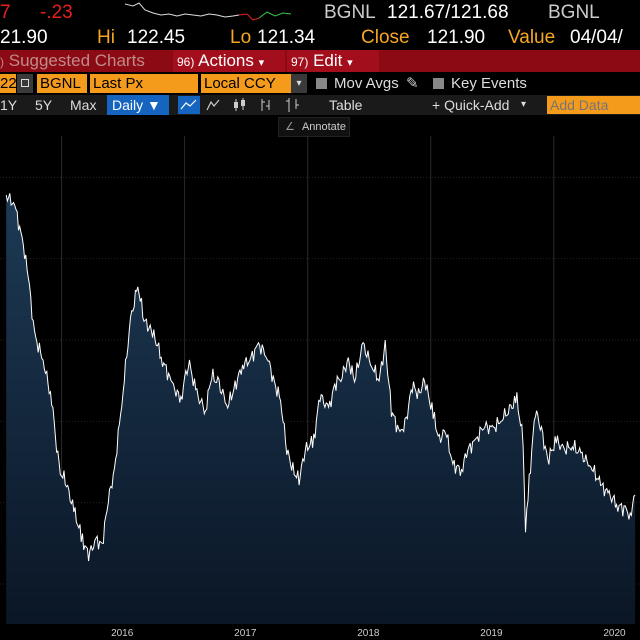  I want to click on lo-value: 121.34, so click(286, 37).